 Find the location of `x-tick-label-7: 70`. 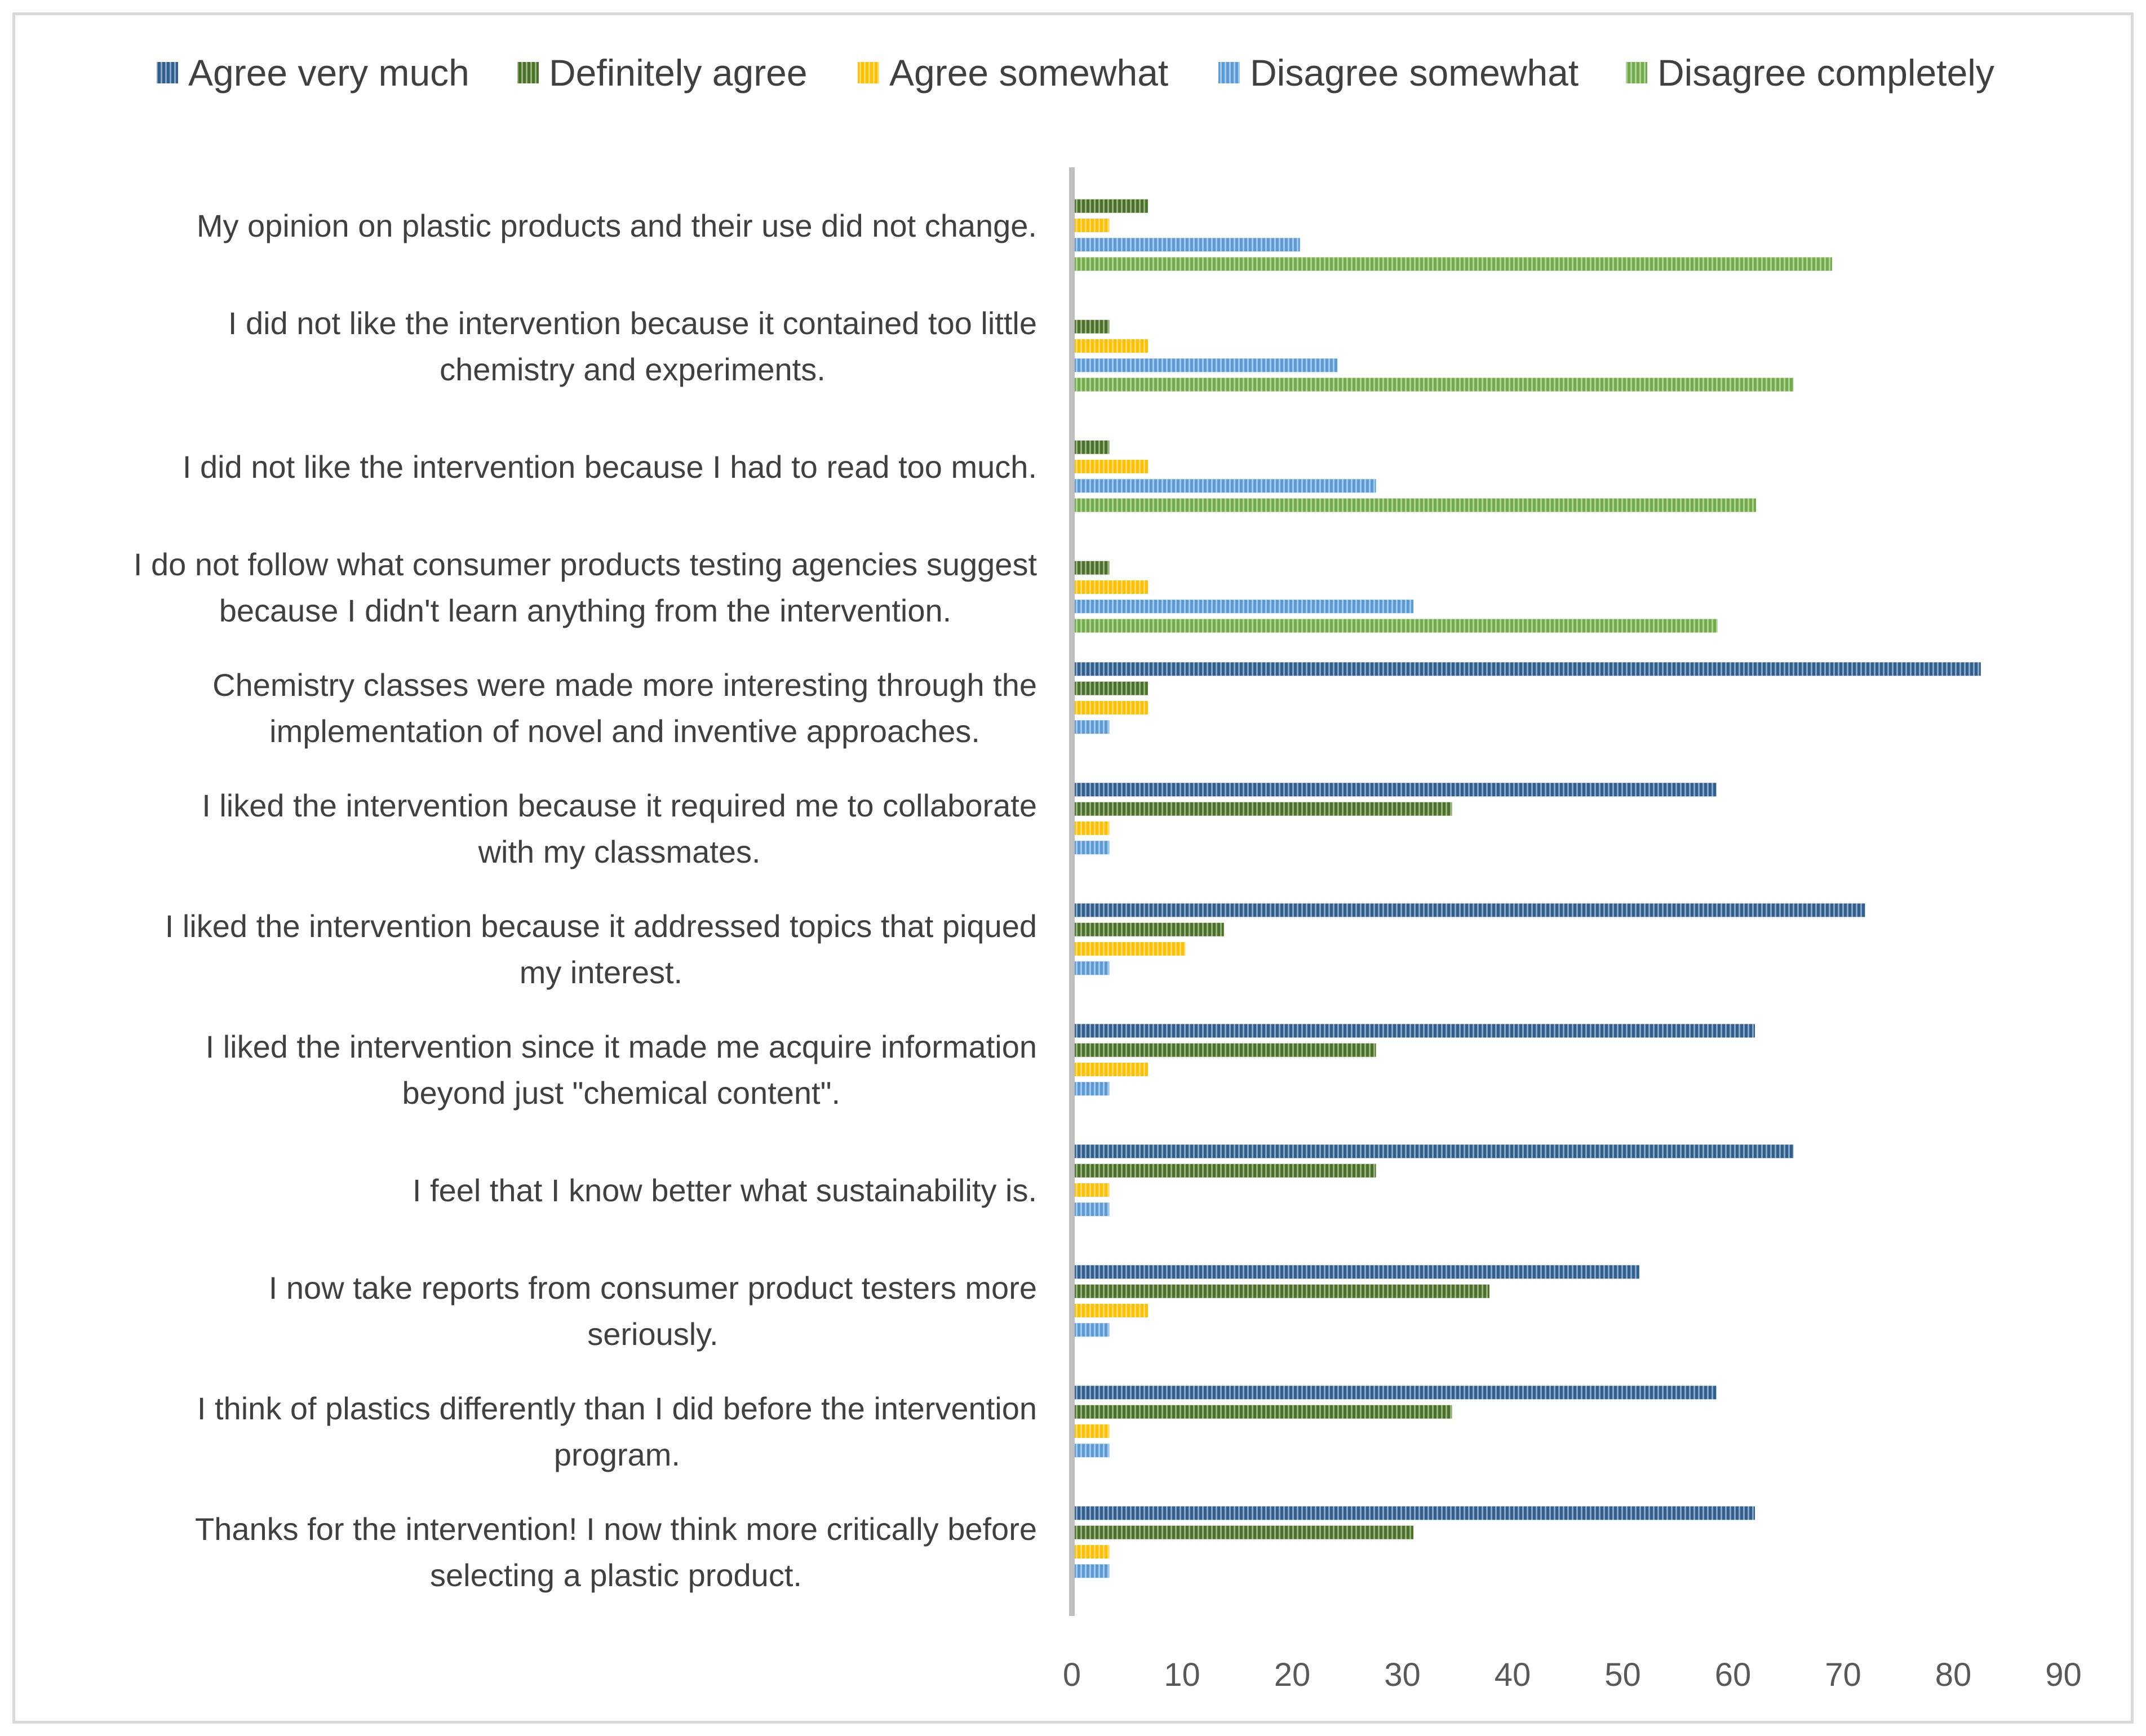

x-tick-label-7: 70 is located at coordinates (1843, 1675).